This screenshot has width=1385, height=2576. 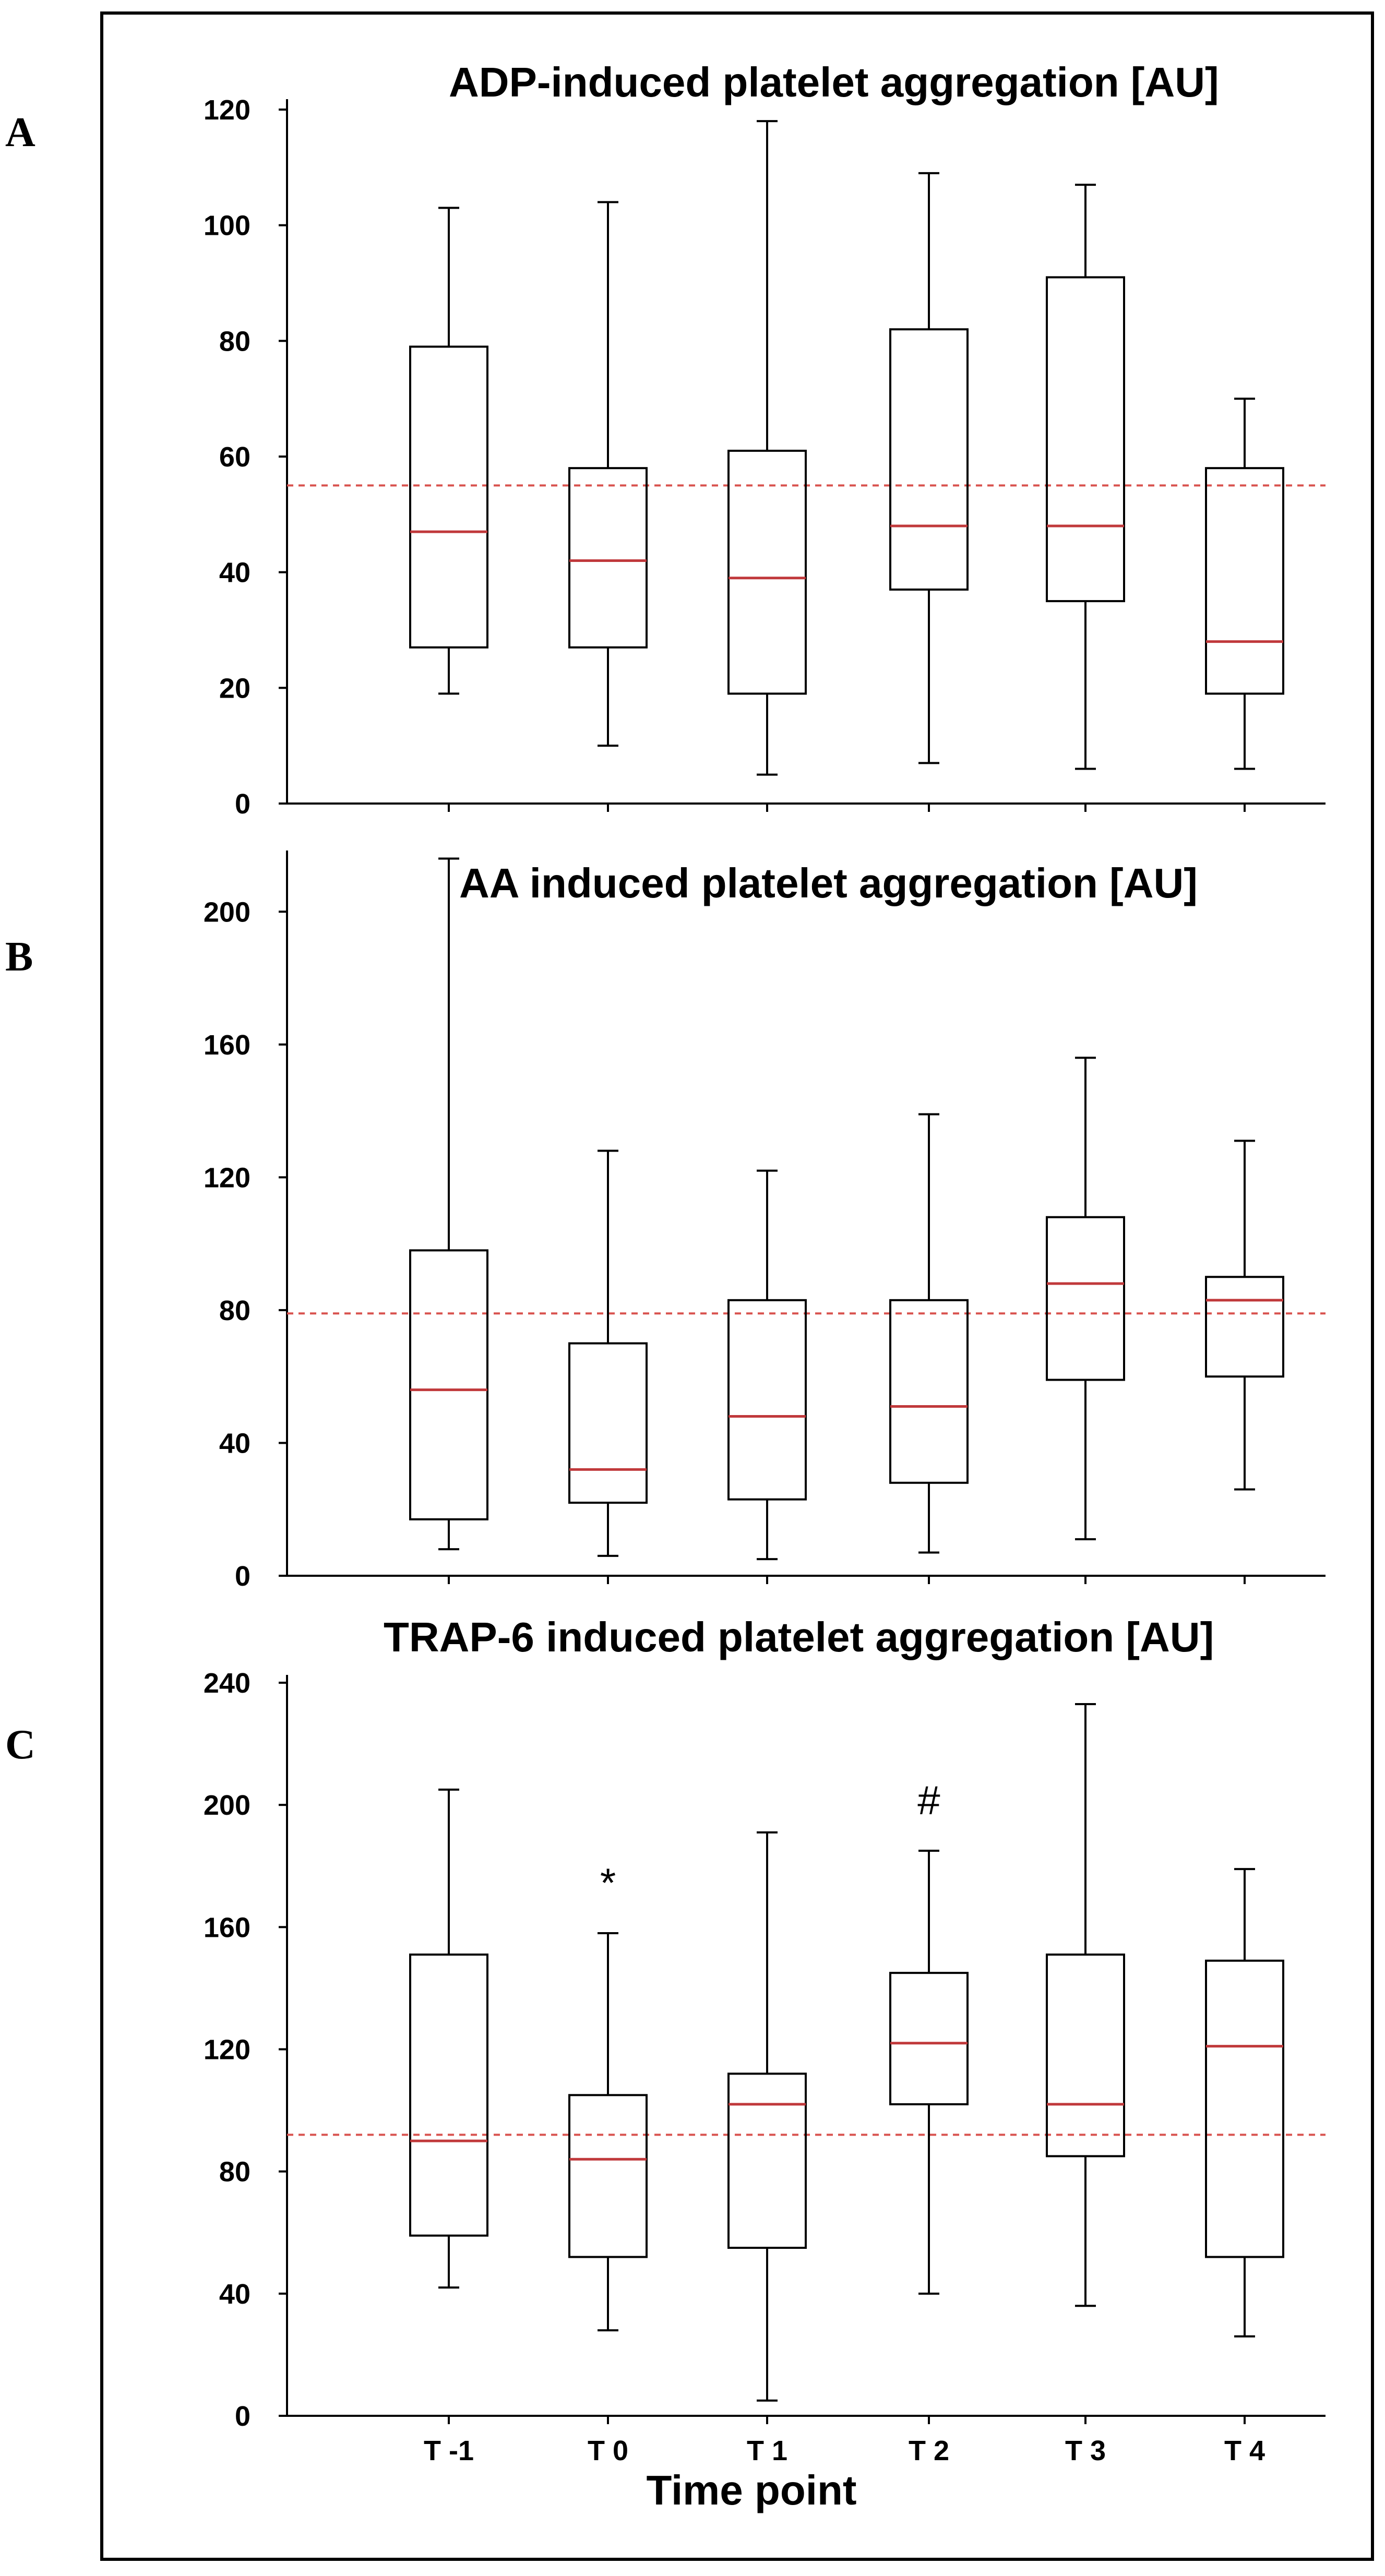 I want to click on x-tick-label: T 0, so click(x=608, y=2450).